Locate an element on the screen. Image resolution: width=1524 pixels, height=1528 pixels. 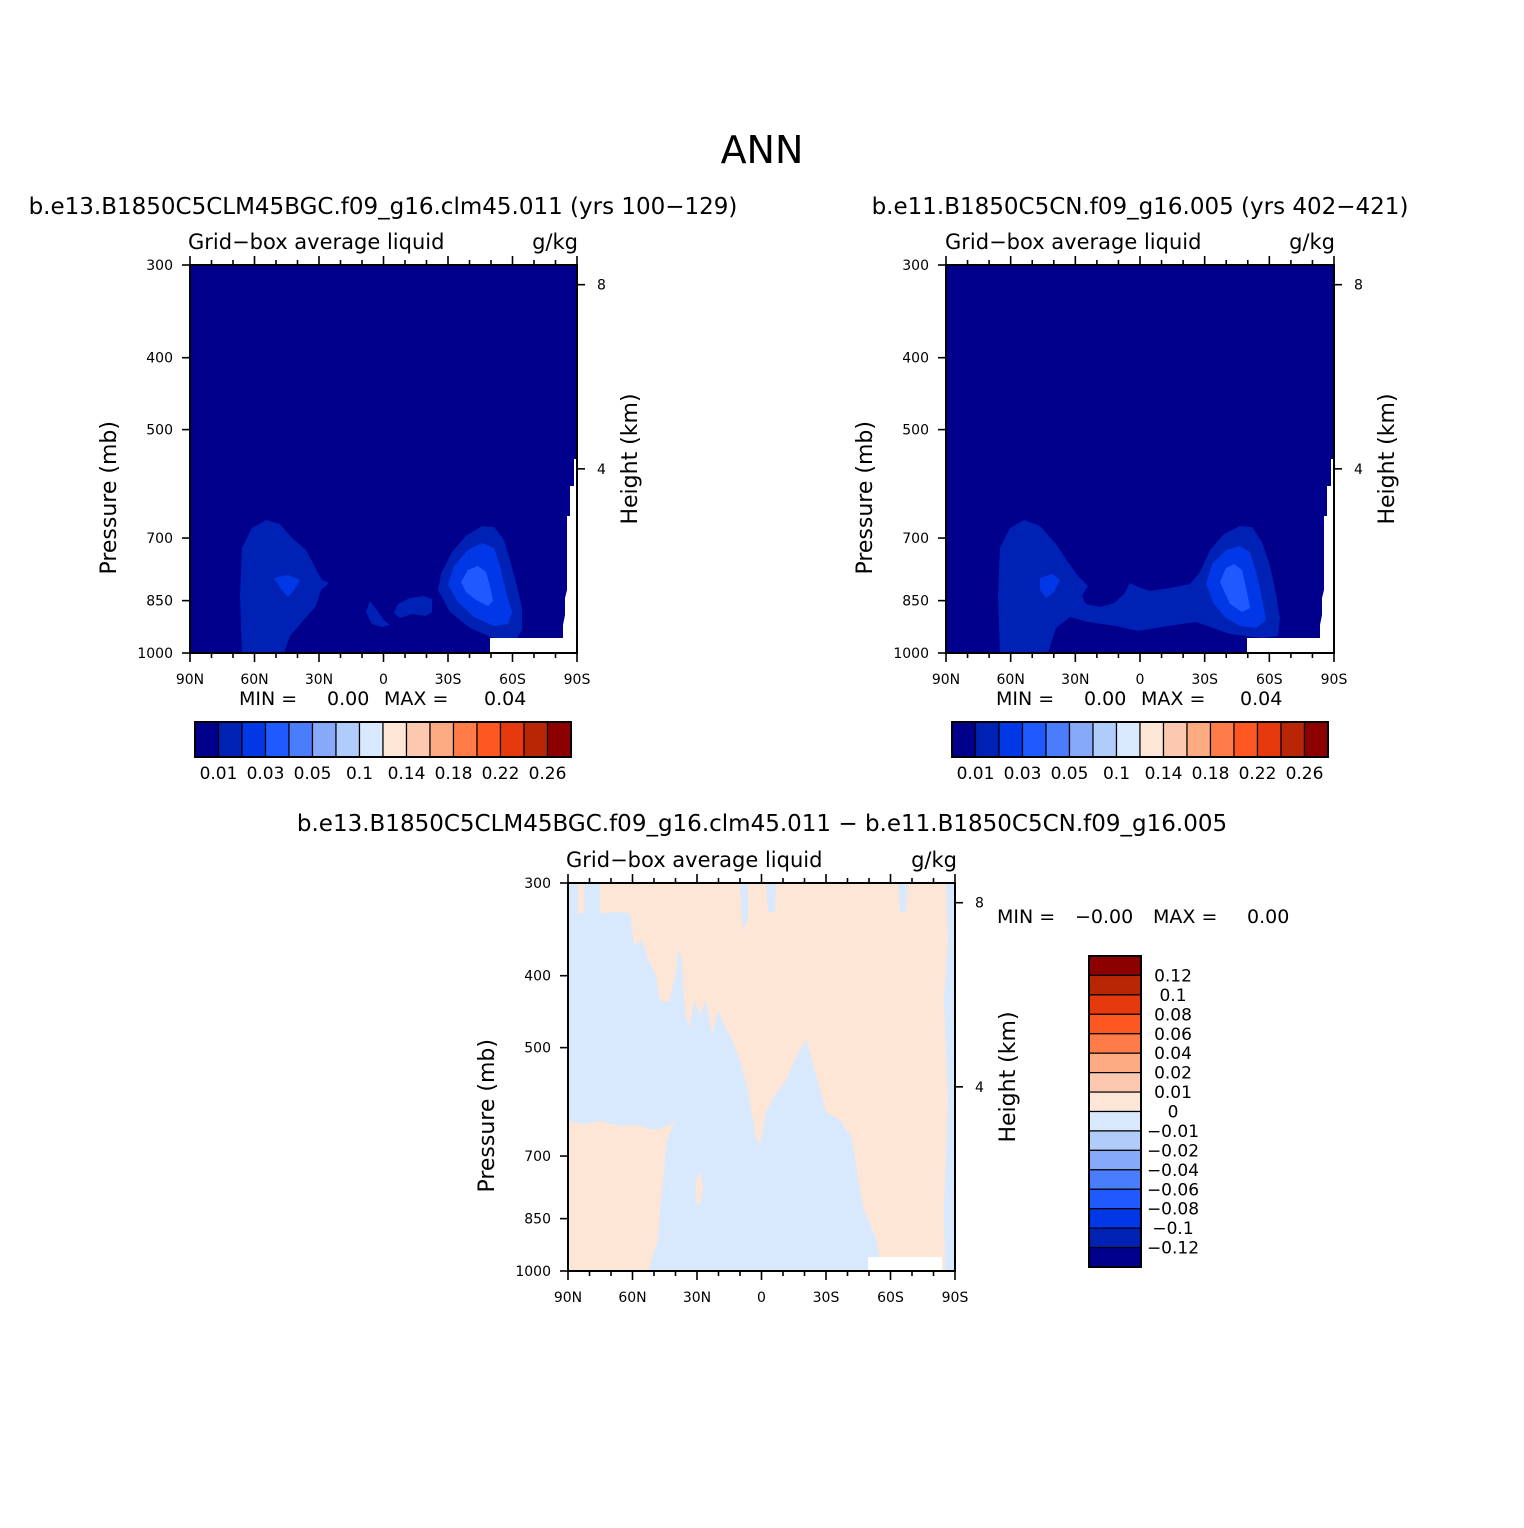
panel-a-contour-eq-low is located at coordinates (378, 614).